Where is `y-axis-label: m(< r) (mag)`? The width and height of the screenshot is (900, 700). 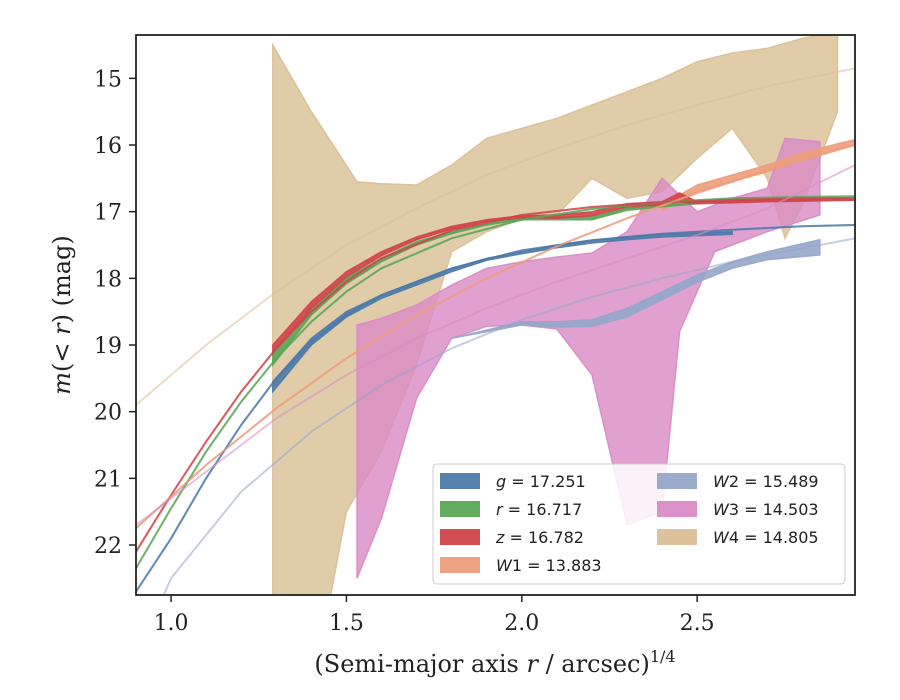
y-axis-label: m(< r) (mag) is located at coordinates (62, 315).